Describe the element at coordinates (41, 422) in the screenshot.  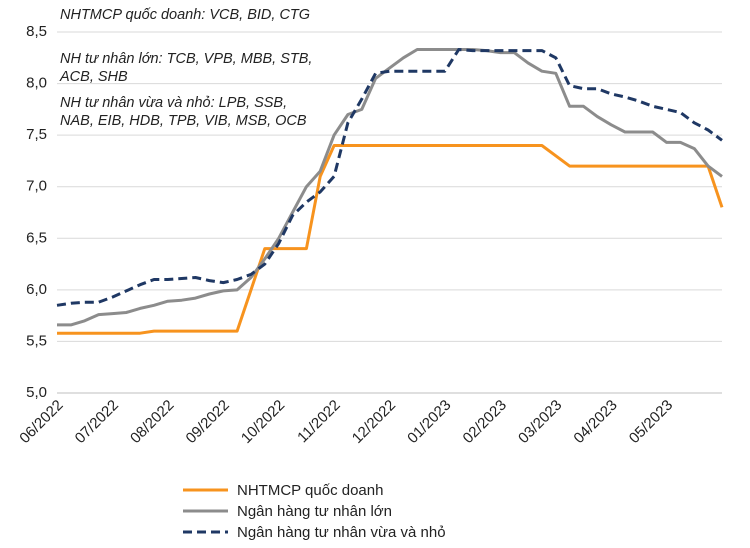
I see `x-tick-label: 06/2022` at that location.